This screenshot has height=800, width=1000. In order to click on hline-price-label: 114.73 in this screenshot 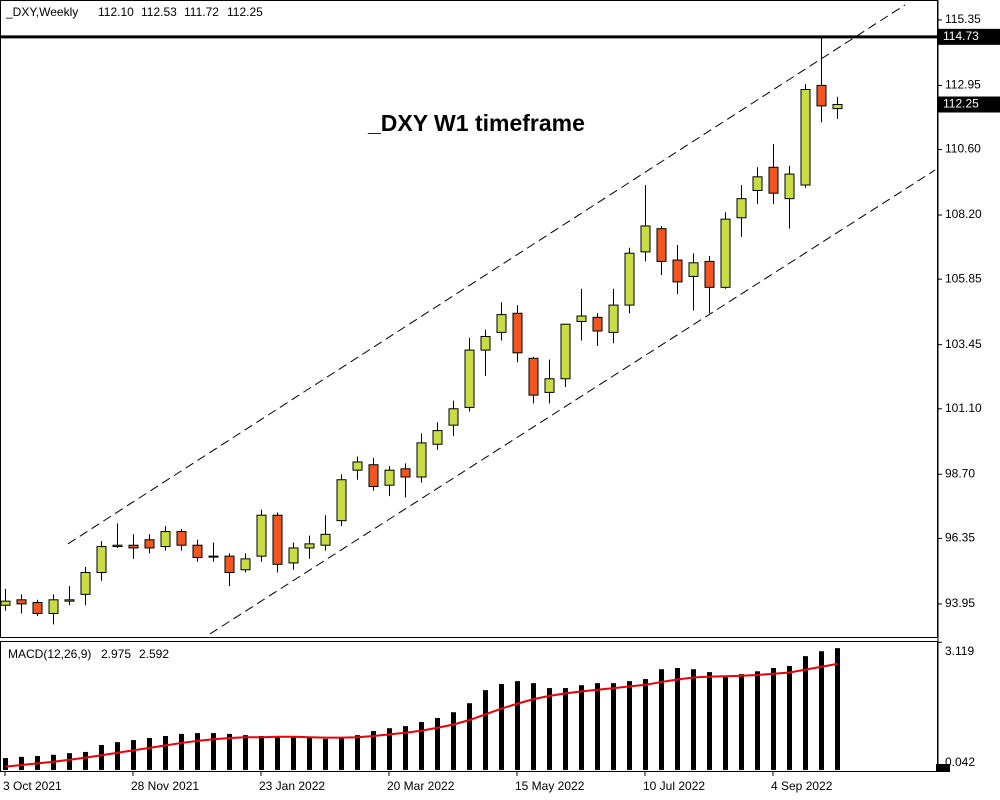, I will do `click(961, 36)`.